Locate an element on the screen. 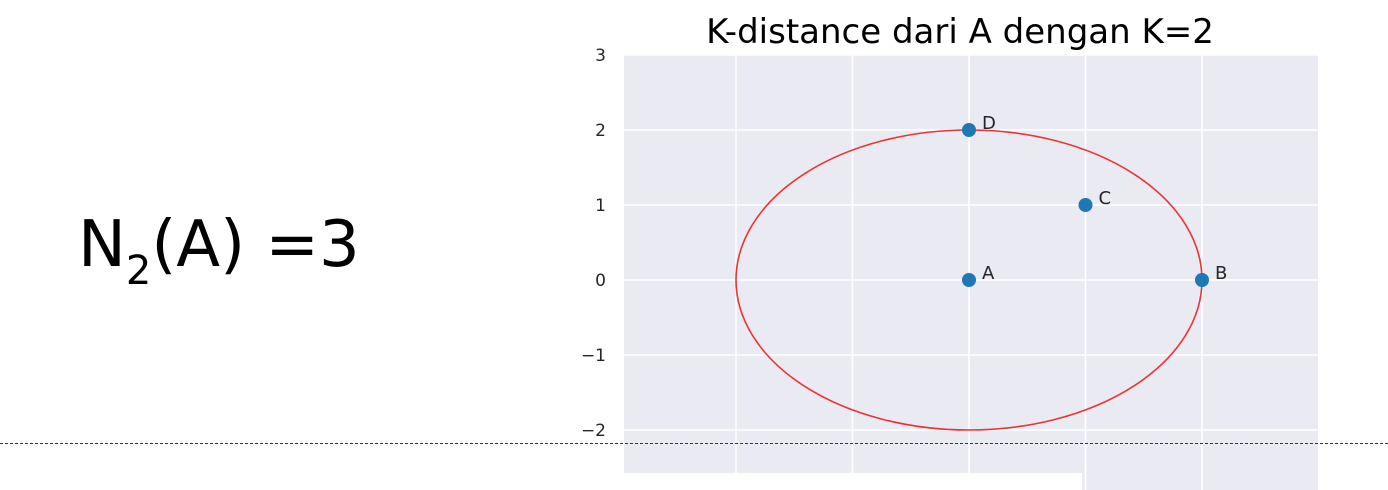 The image size is (1388, 490). point-label-a: A is located at coordinates (988, 273).